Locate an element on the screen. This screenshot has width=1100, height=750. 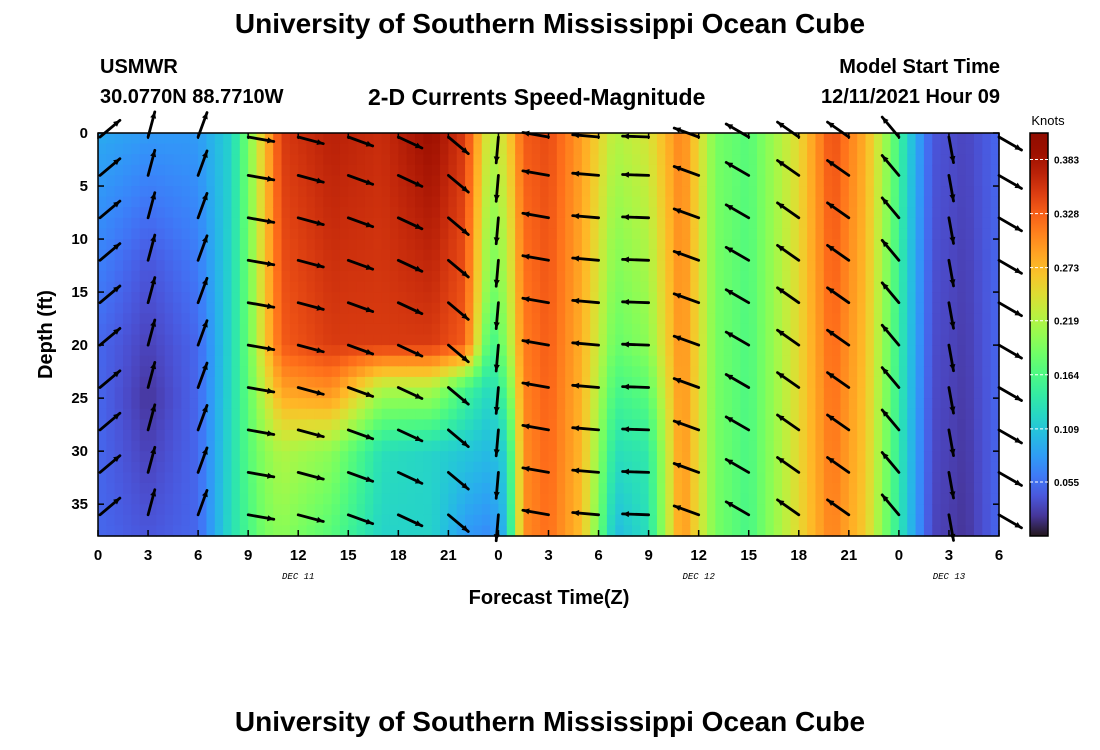
x-tick-label: 21 is located at coordinates (448, 555).